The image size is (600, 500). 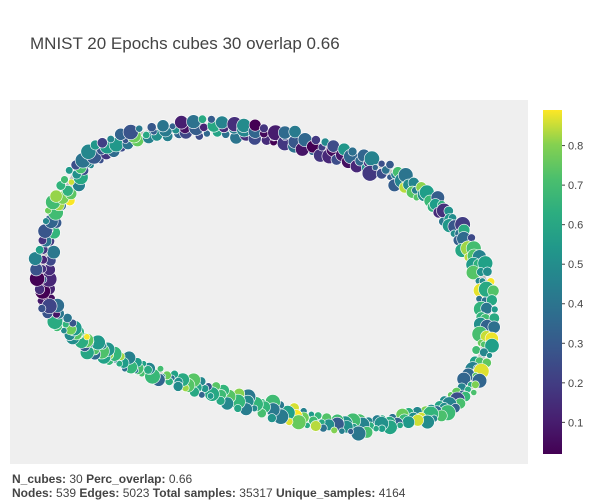 What do you see at coordinates (326, 493) in the screenshot?
I see `unique-samples-label: Unique_samples:` at bounding box center [326, 493].